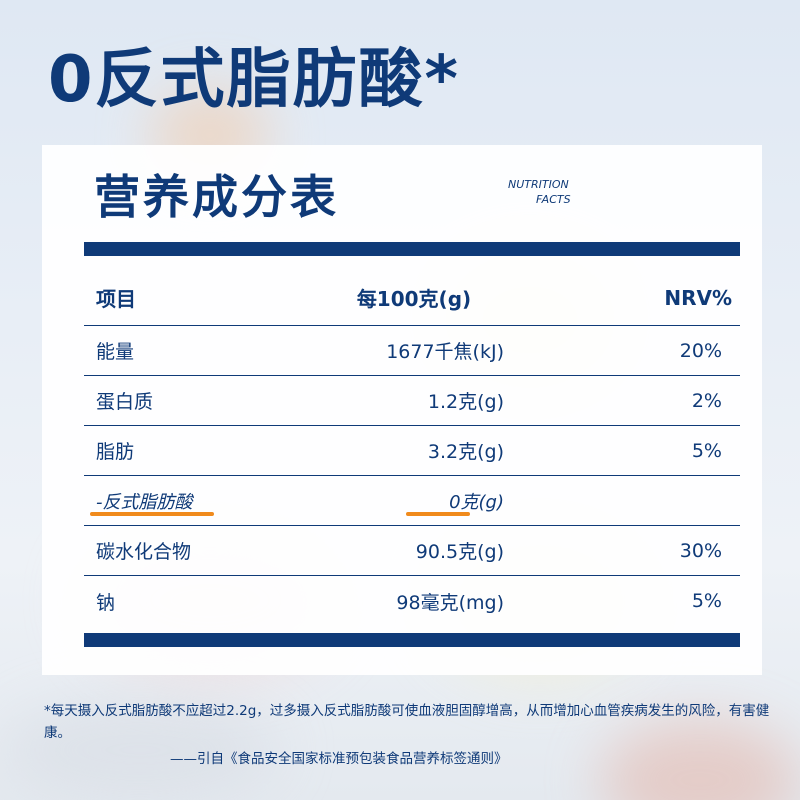 The width and height of the screenshot is (800, 800). Describe the element at coordinates (144, 552) in the screenshot. I see `row-item: 碳水化合物` at that location.